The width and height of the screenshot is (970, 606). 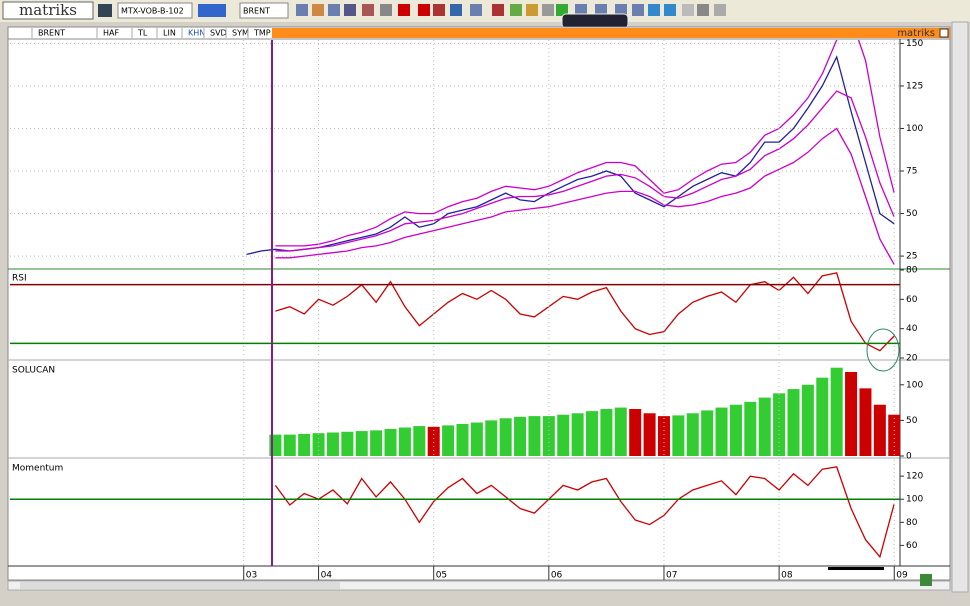 I want to click on x-tick-label: 08, so click(x=787, y=576).